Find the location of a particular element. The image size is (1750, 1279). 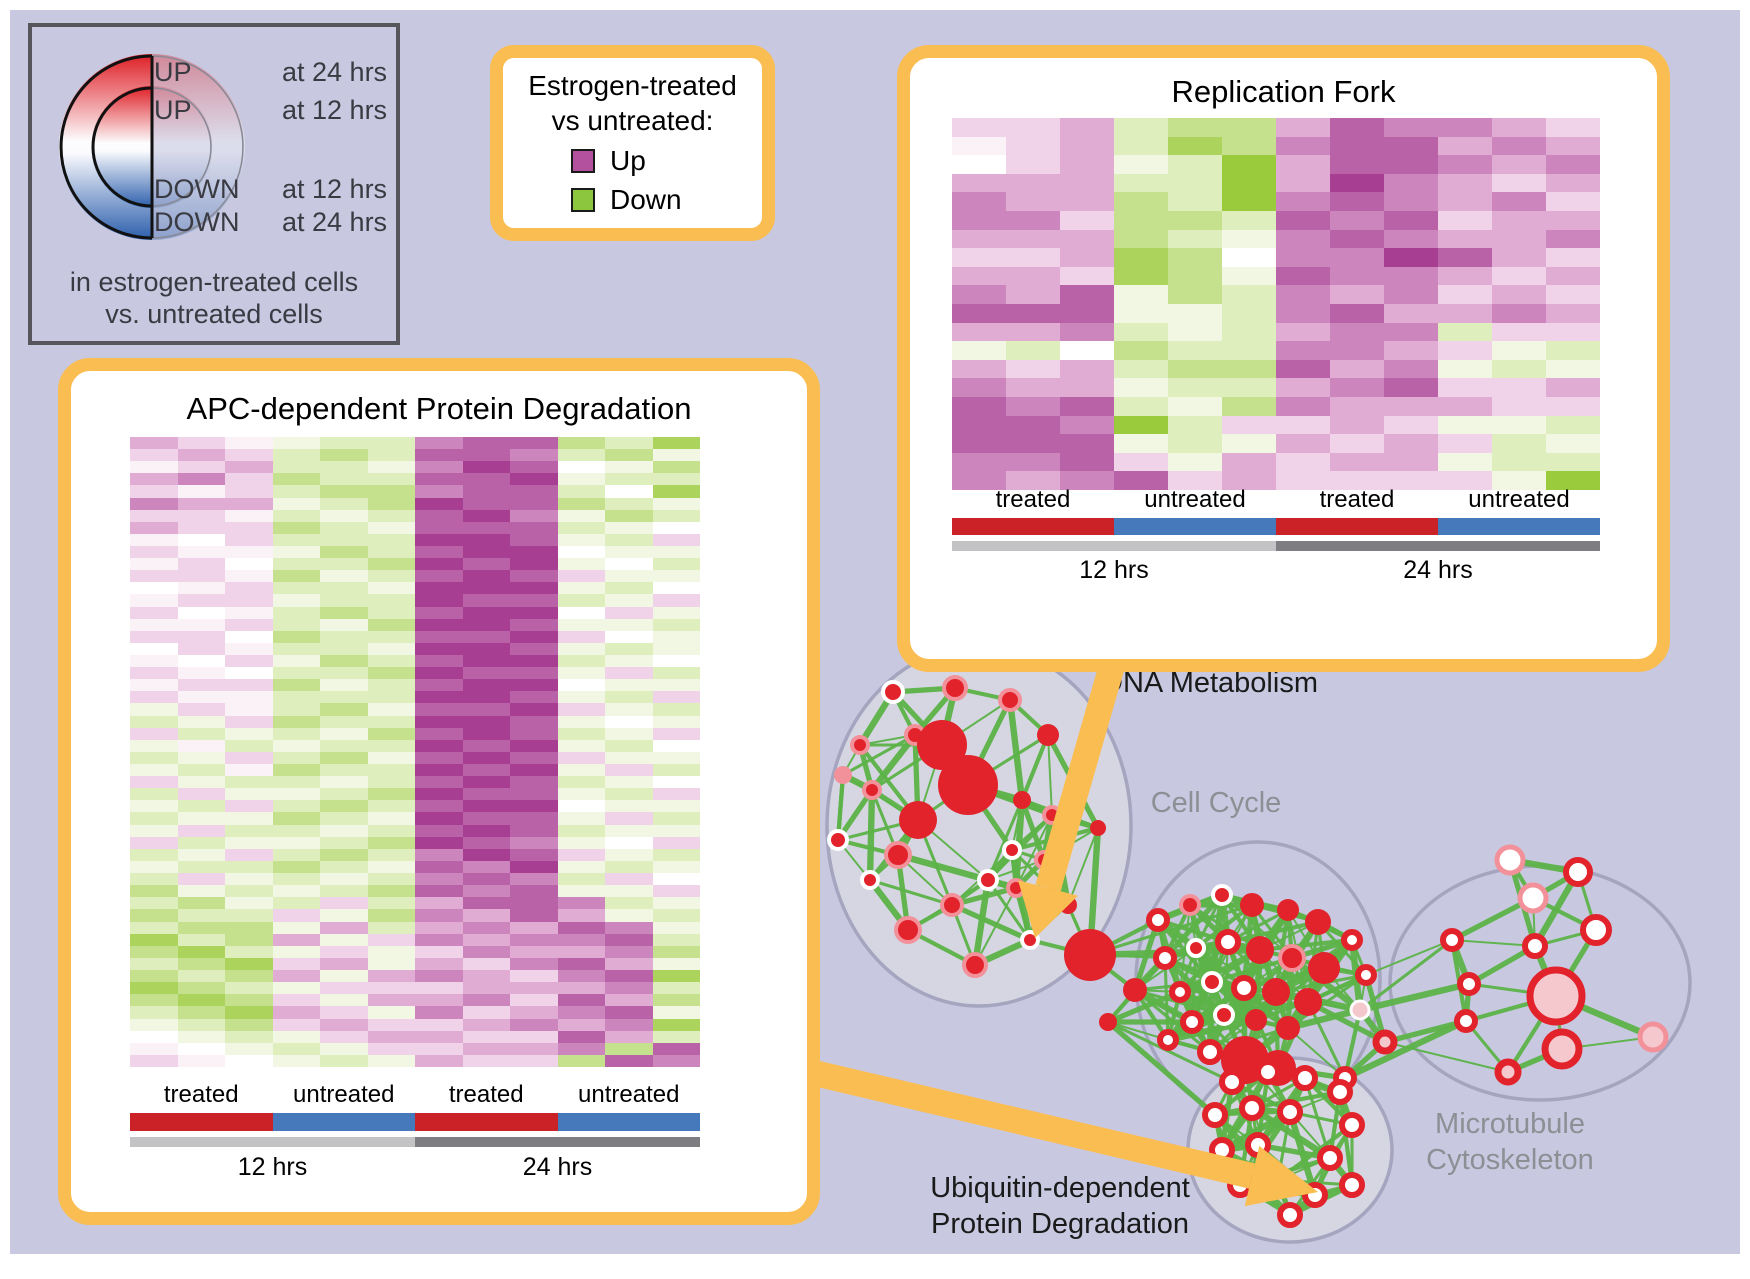

time-label: 24 hrs is located at coordinates (1438, 570).